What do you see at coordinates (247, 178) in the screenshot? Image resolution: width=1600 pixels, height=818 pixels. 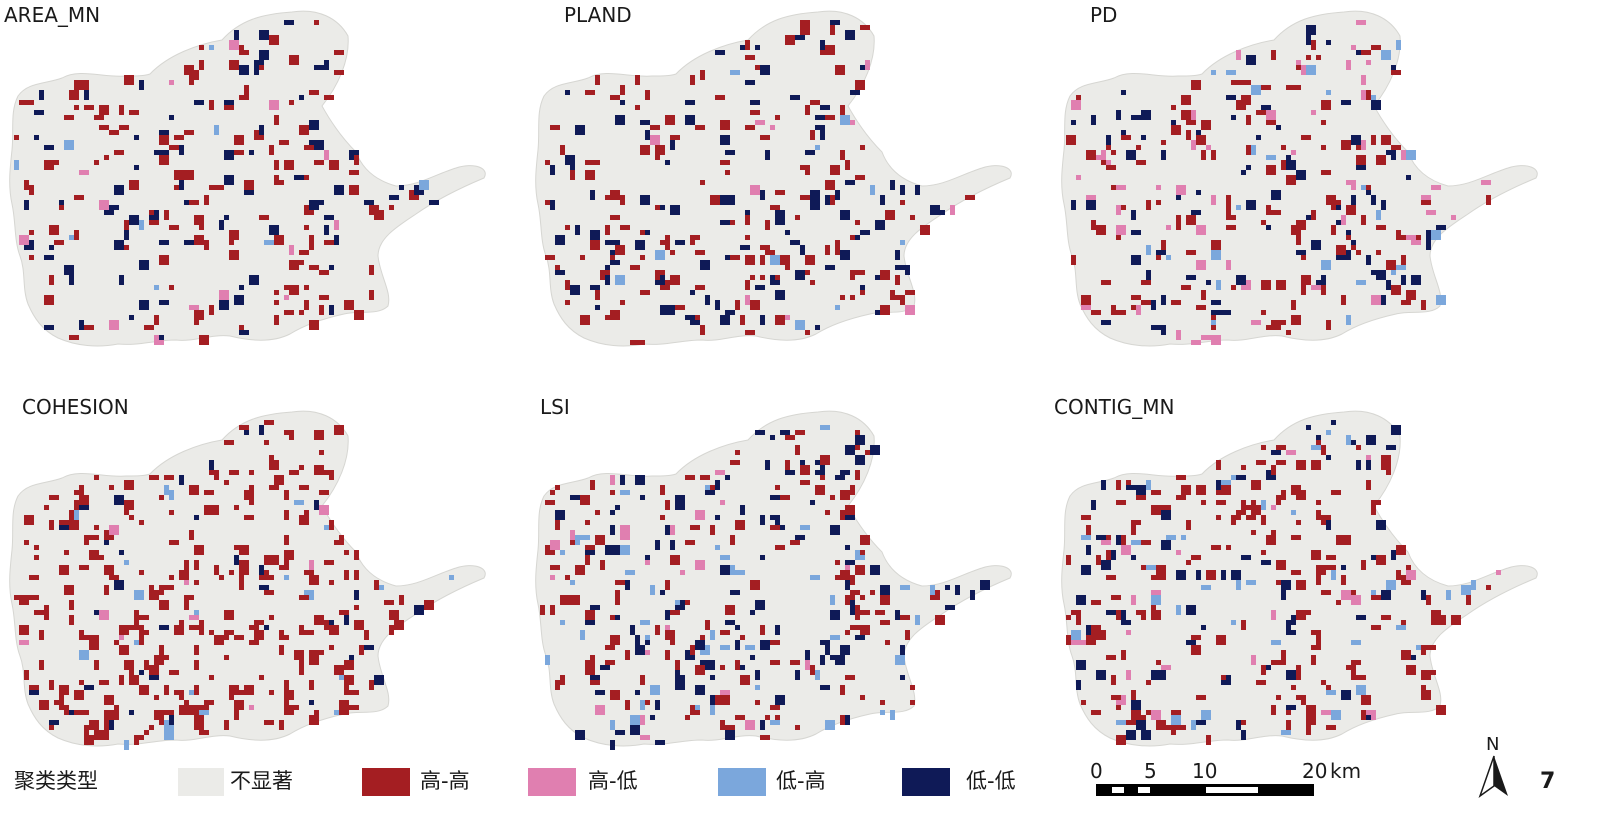 I see `region-outline` at bounding box center [247, 178].